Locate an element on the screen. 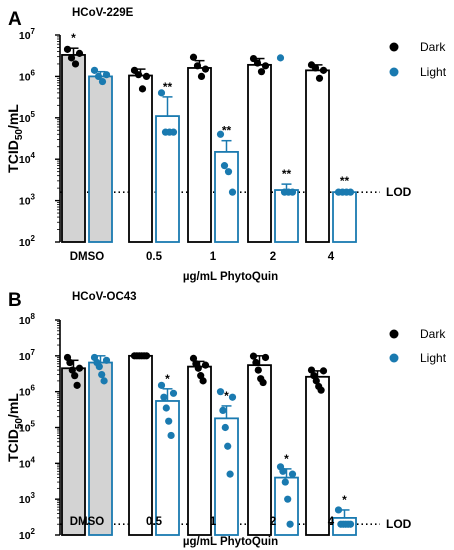 This screenshot has height=550, width=454. virus-title: HCoV-OC43 is located at coordinates (104, 297).